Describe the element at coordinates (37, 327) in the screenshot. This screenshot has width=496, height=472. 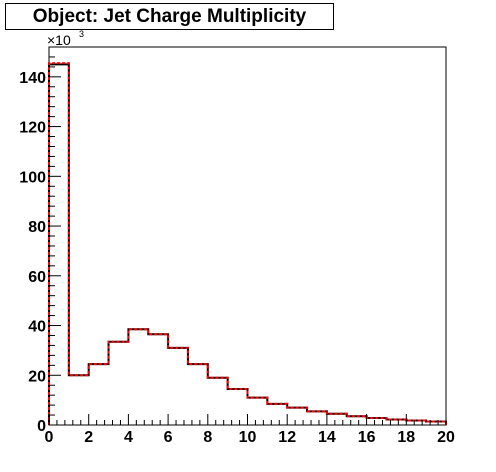
I see `y-tick-label: 40` at that location.